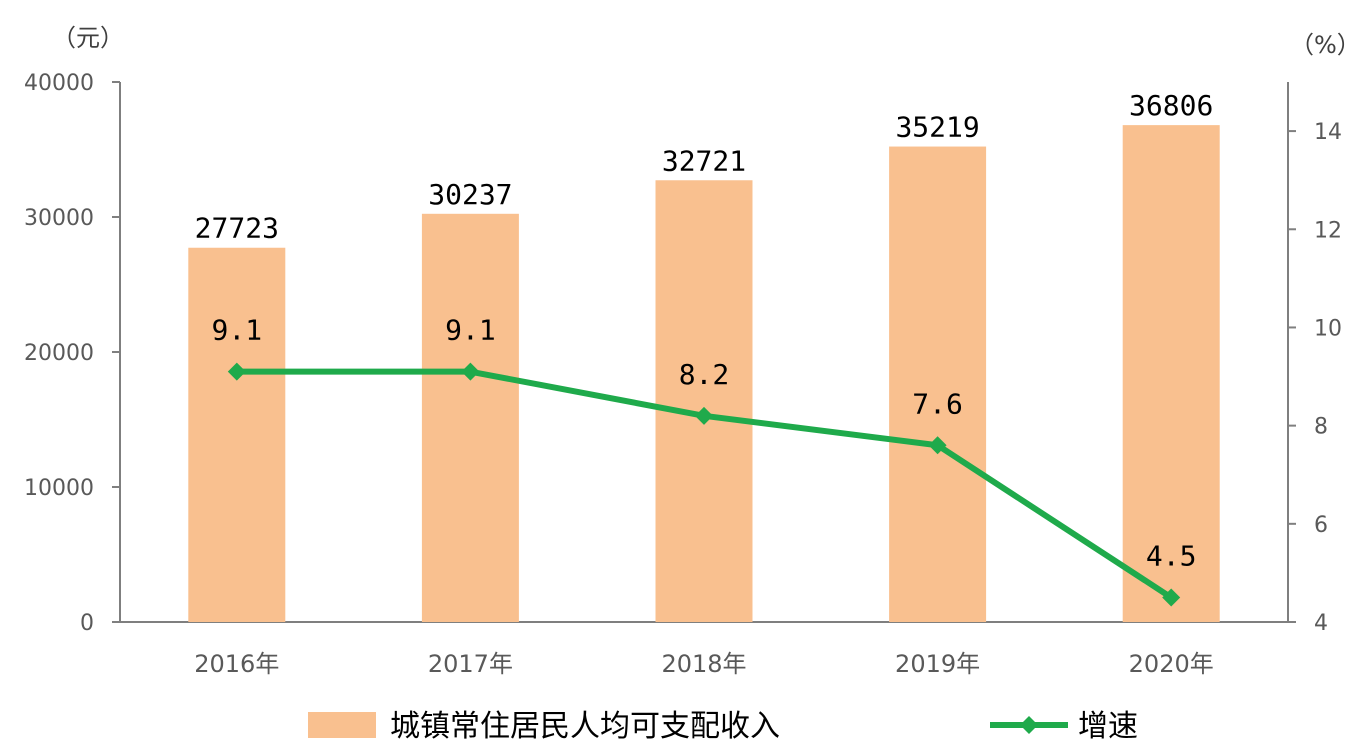 Image resolution: width=1371 pixels, height=751 pixels. What do you see at coordinates (585, 726) in the screenshot?
I see `legend-bar-label: 城镇常住居民人均可支配收入` at bounding box center [585, 726].